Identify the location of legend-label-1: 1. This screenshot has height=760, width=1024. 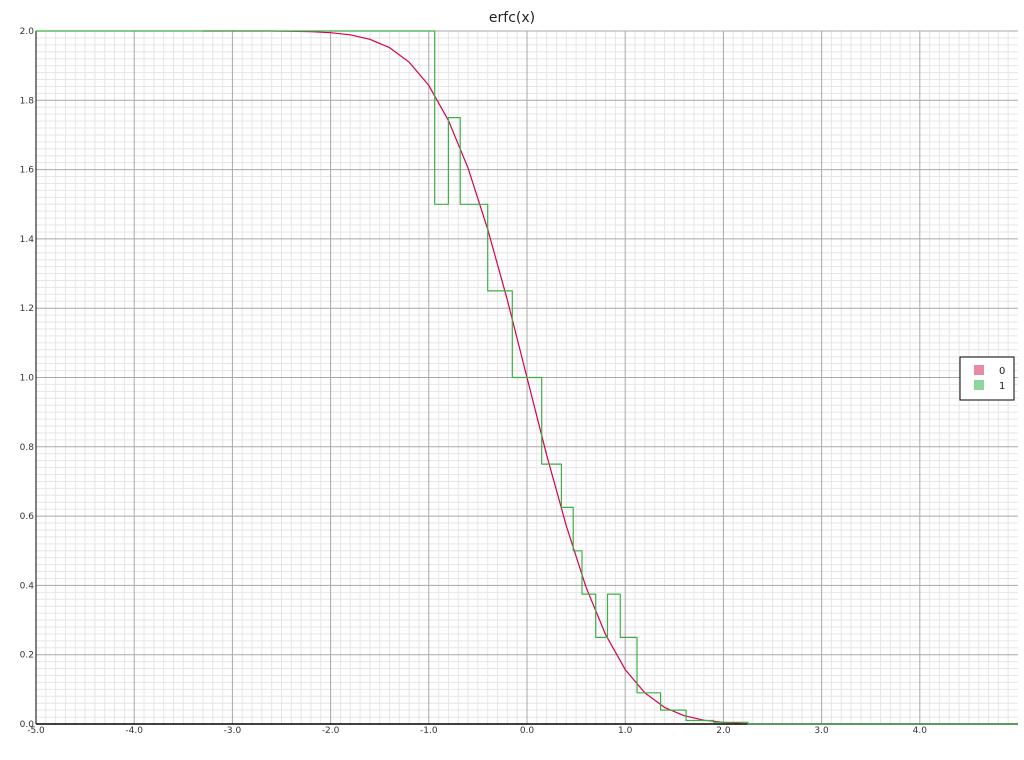
(1002, 386).